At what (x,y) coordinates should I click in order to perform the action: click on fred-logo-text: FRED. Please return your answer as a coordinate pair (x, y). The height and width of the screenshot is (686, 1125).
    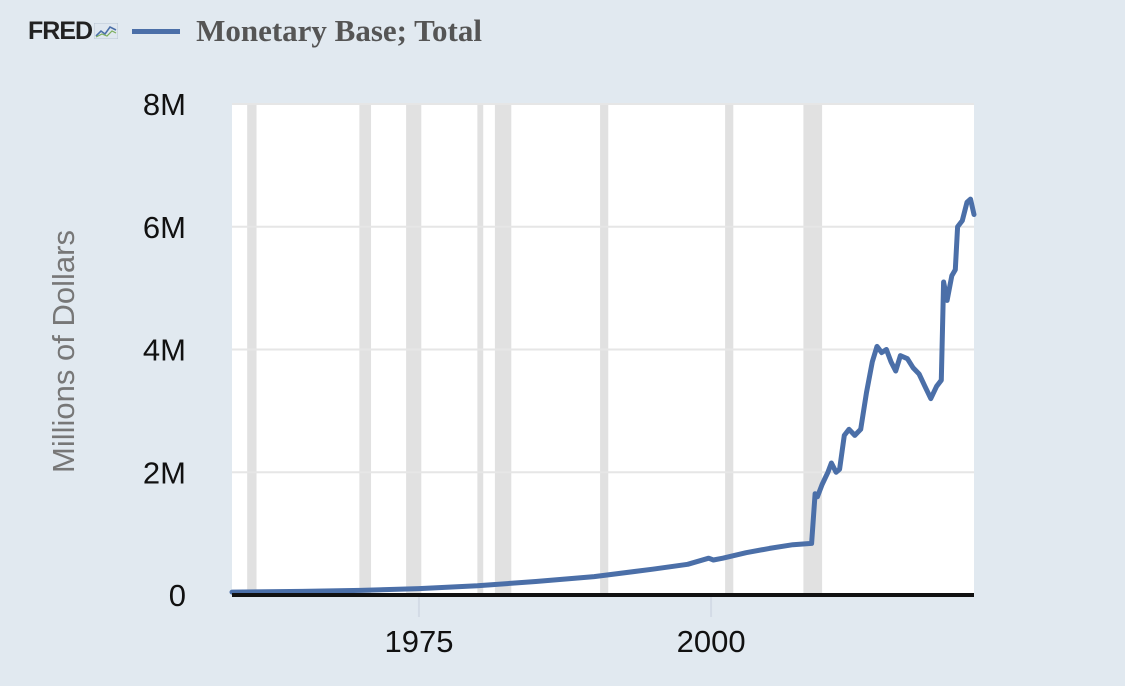
    Looking at the image, I should click on (60, 30).